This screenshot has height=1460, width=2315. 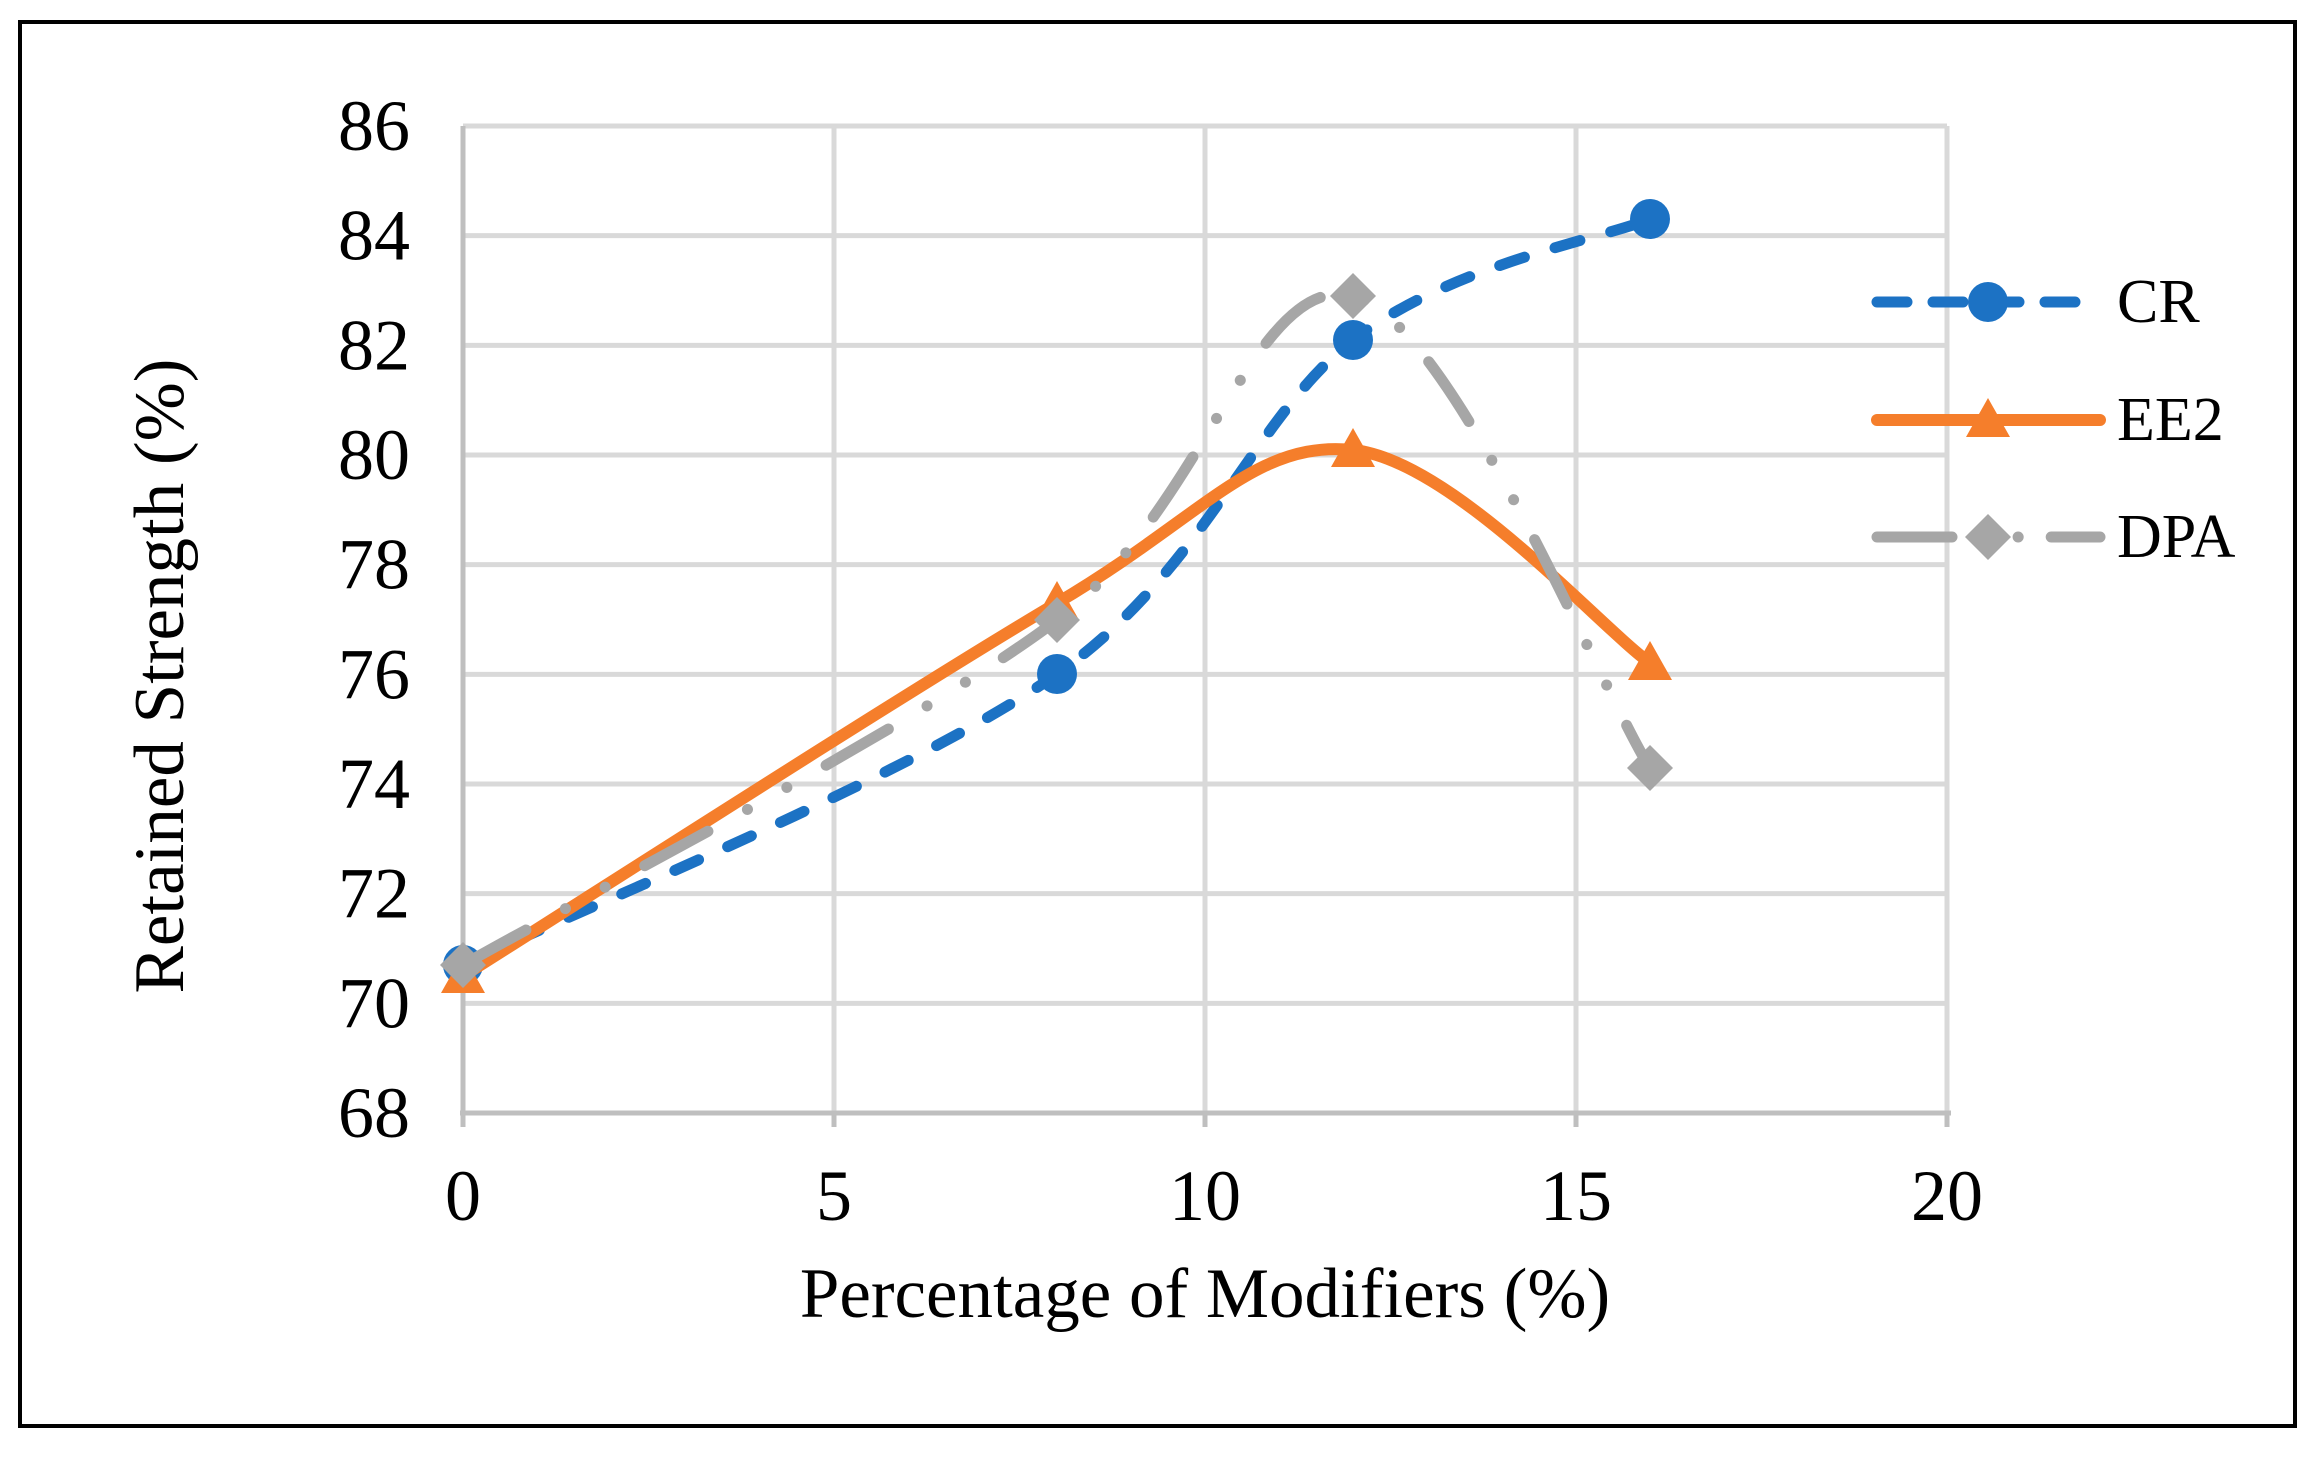 What do you see at coordinates (1988, 417) in the screenshot?
I see `legend-marker-EE2` at bounding box center [1988, 417].